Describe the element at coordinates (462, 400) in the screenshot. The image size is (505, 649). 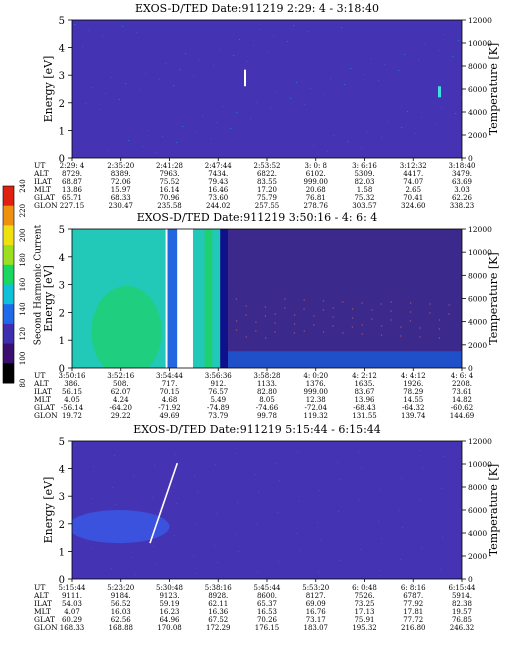
I see `orbit-cell: 14.82` at that location.